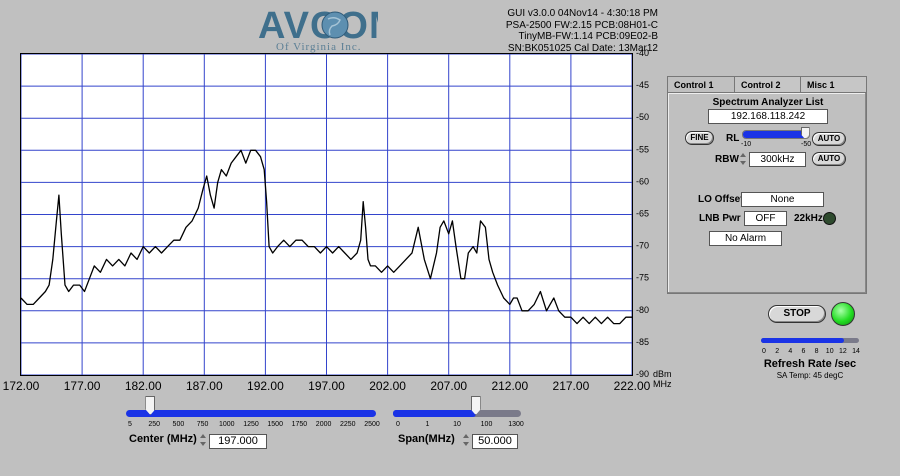  I want to click on lnb-pwr-label: LNB Pwr, so click(720, 218).